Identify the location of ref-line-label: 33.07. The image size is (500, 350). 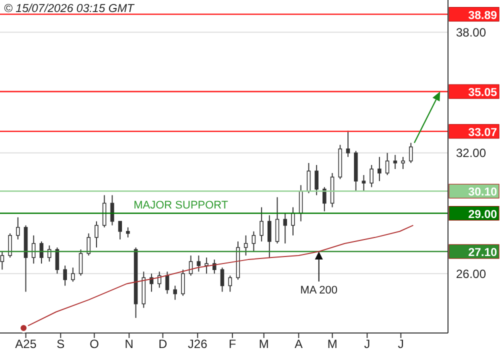
(482, 132).